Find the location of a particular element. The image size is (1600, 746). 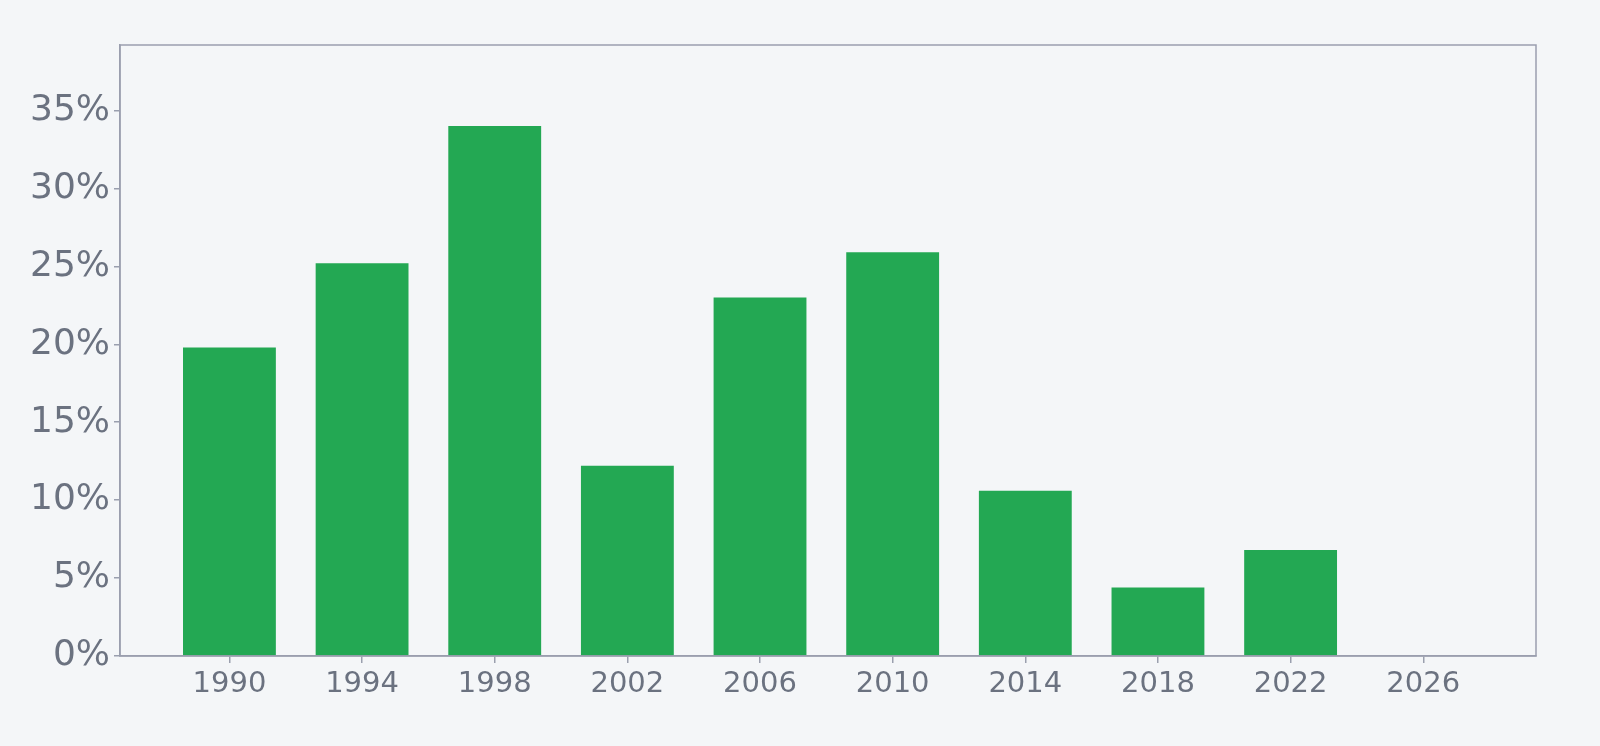

x-tick-label: 2006 is located at coordinates (760, 681).